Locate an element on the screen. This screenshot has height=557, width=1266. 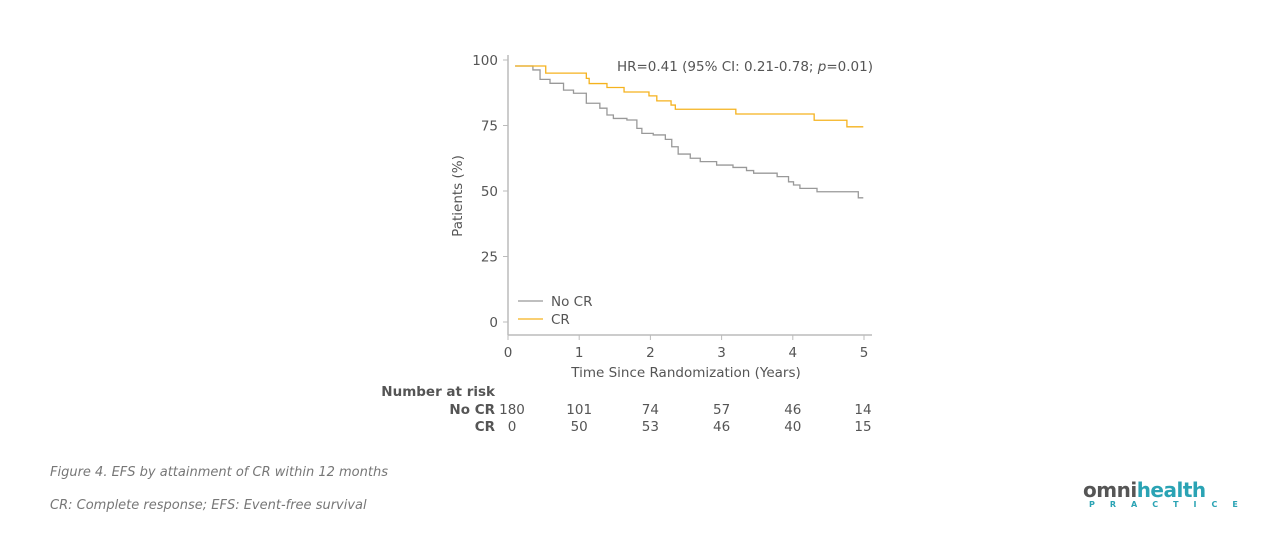
risk-value: 101 is located at coordinates (579, 410).